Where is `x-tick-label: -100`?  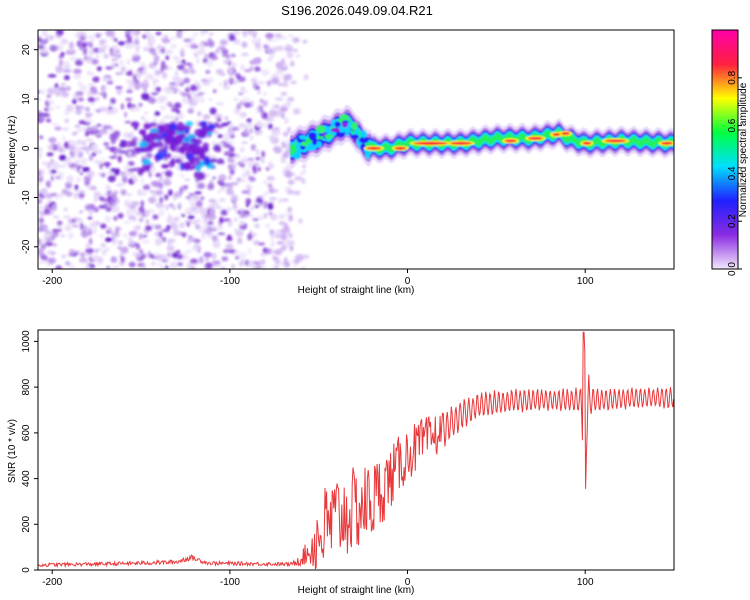 x-tick-label: -100 is located at coordinates (230, 281).